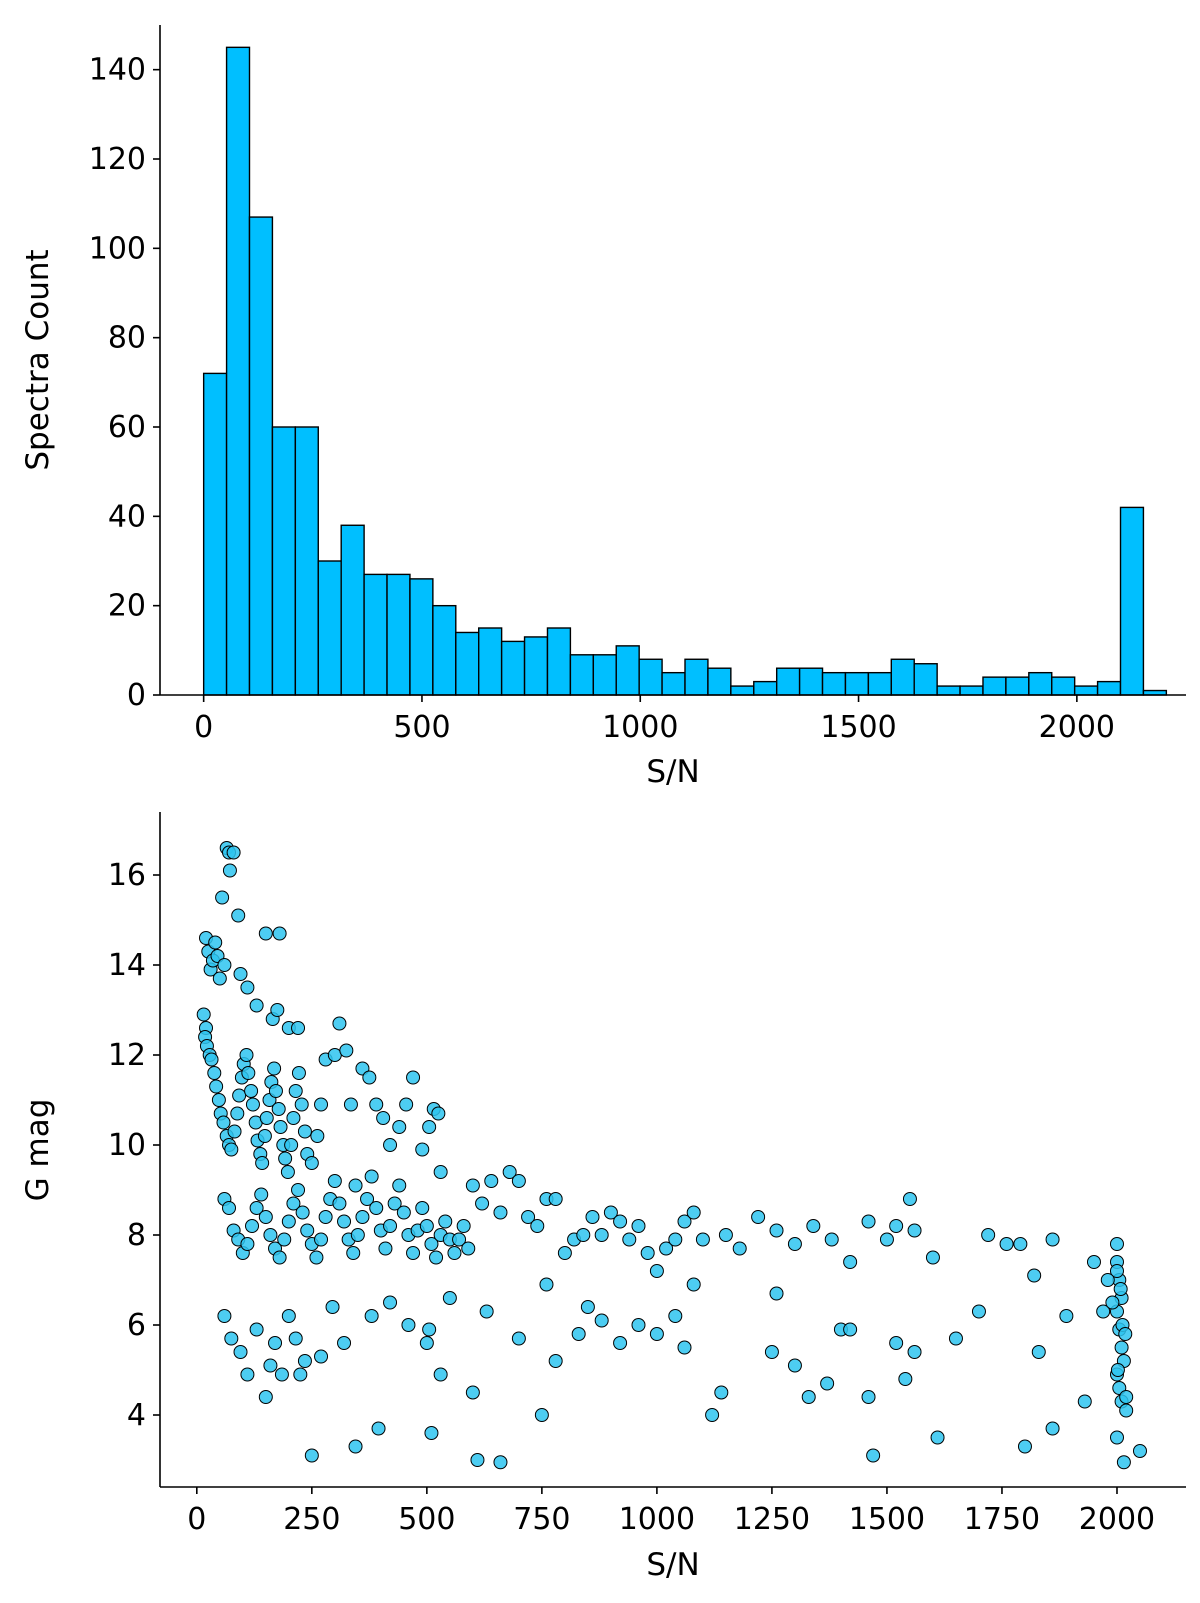  Describe the element at coordinates (1117, 1519) in the screenshot. I see `scatter-x-tick-label: 2000` at that location.